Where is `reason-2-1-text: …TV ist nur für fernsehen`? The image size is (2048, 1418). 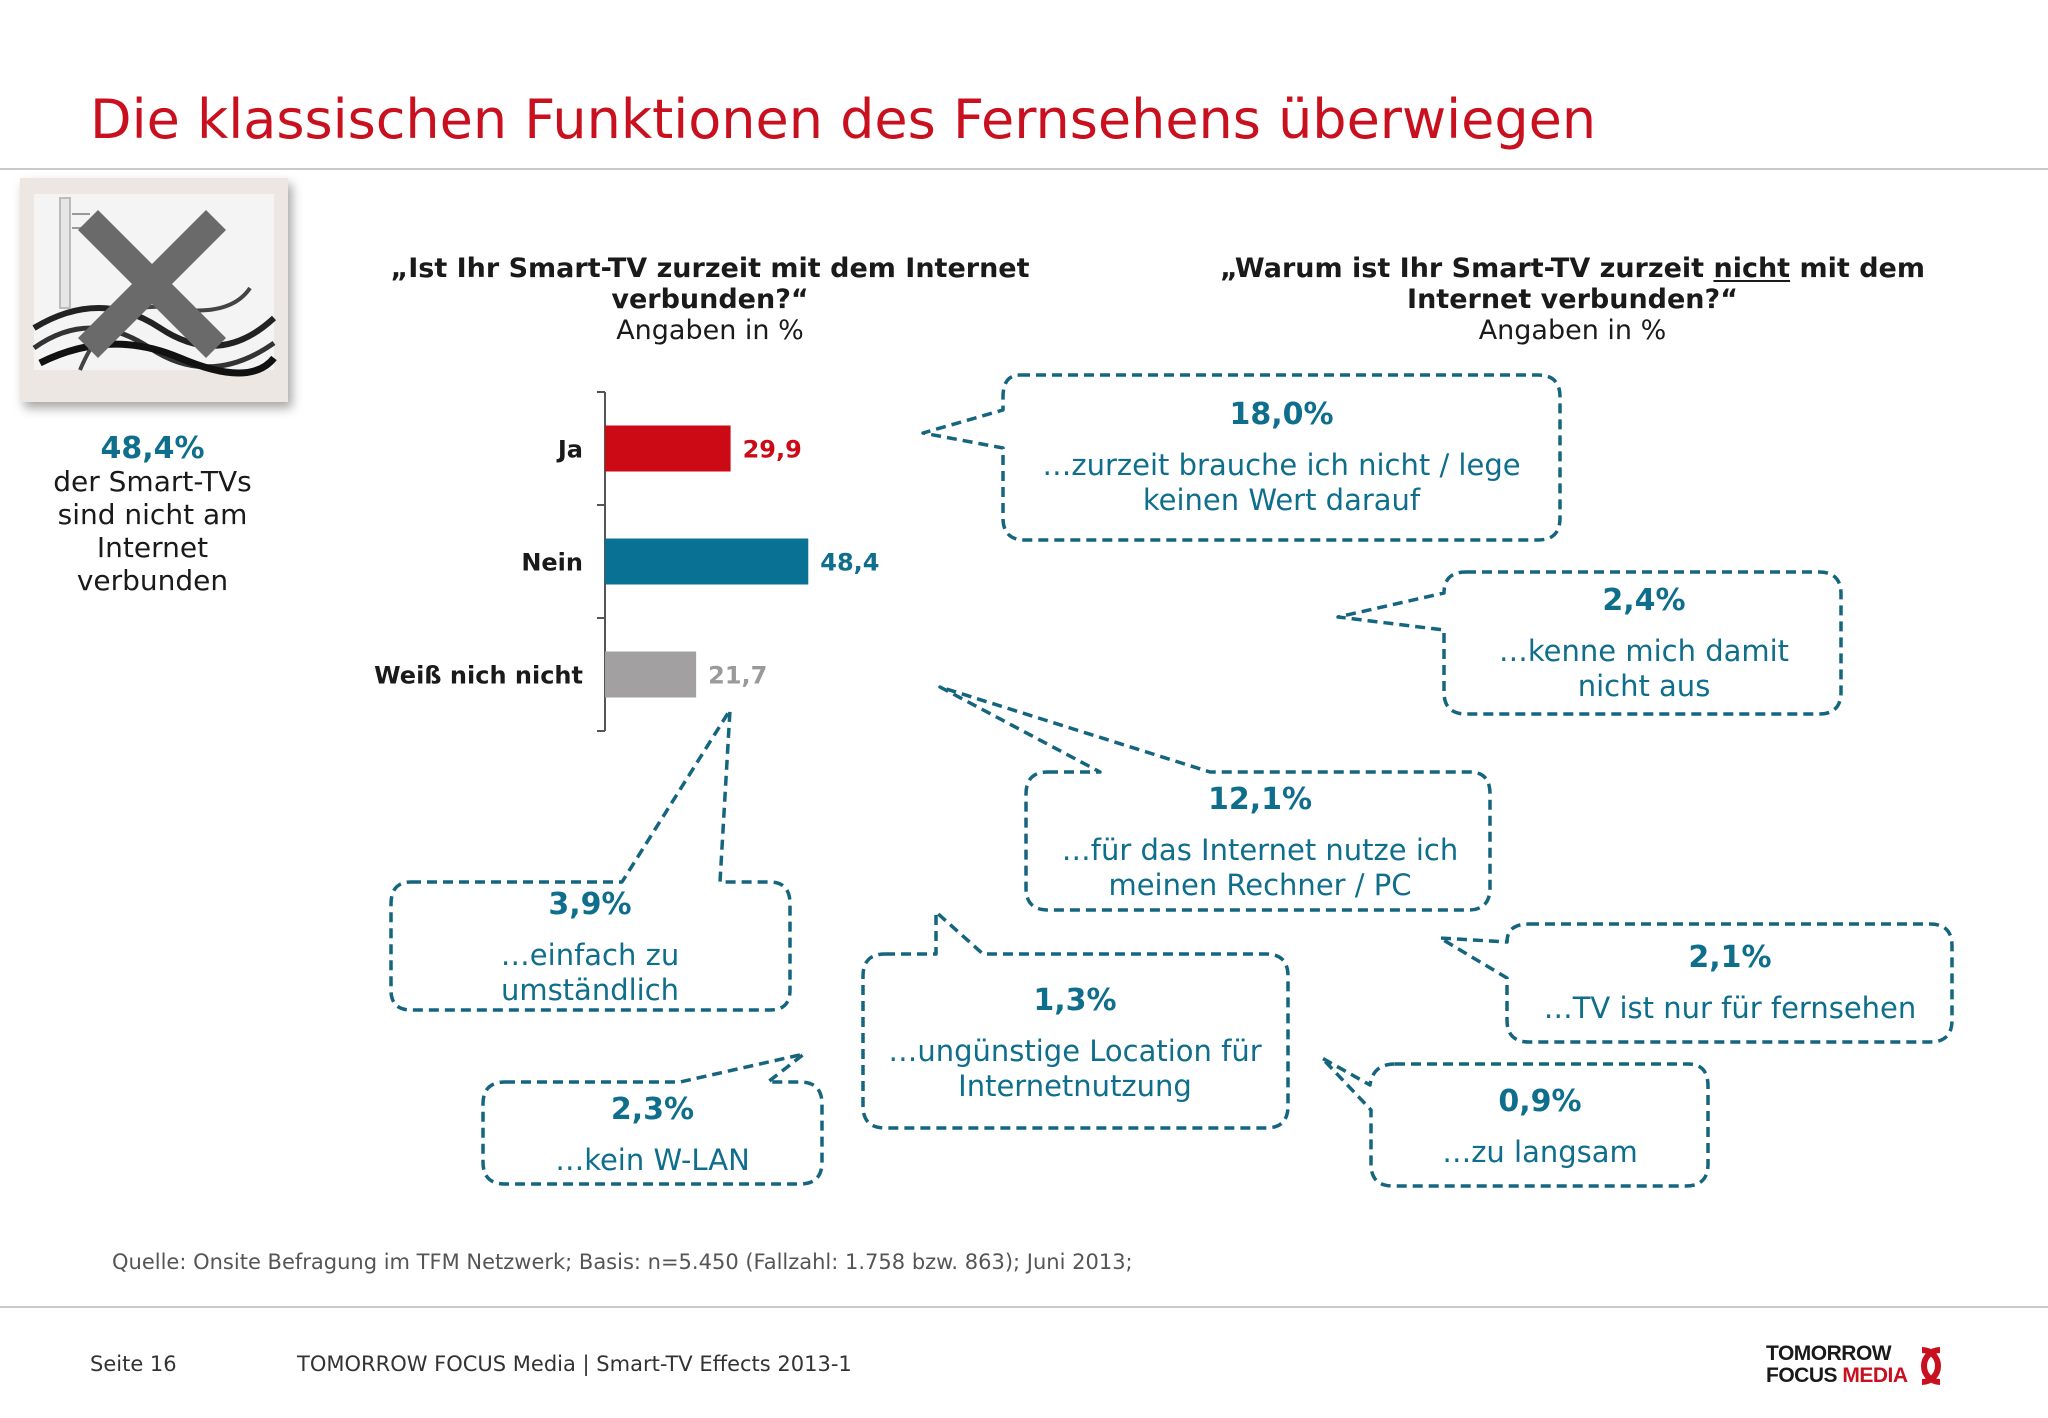 reason-2-1-text: …TV ist nur für fernsehen is located at coordinates (1730, 1008).